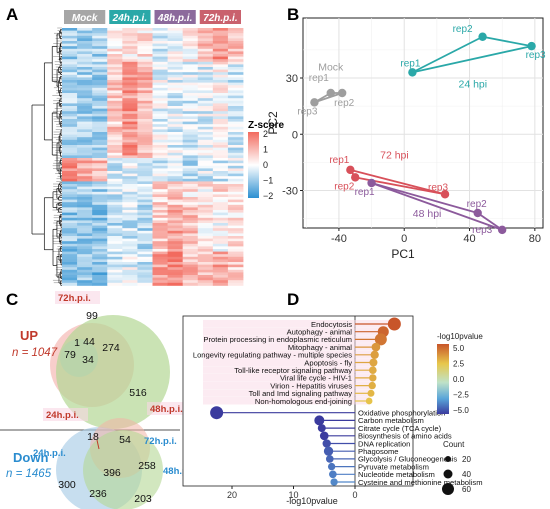 The image size is (550, 509). What do you see at coordinates (477, 204) in the screenshot?
I see `pca-point-label: rep2` at bounding box center [477, 204].